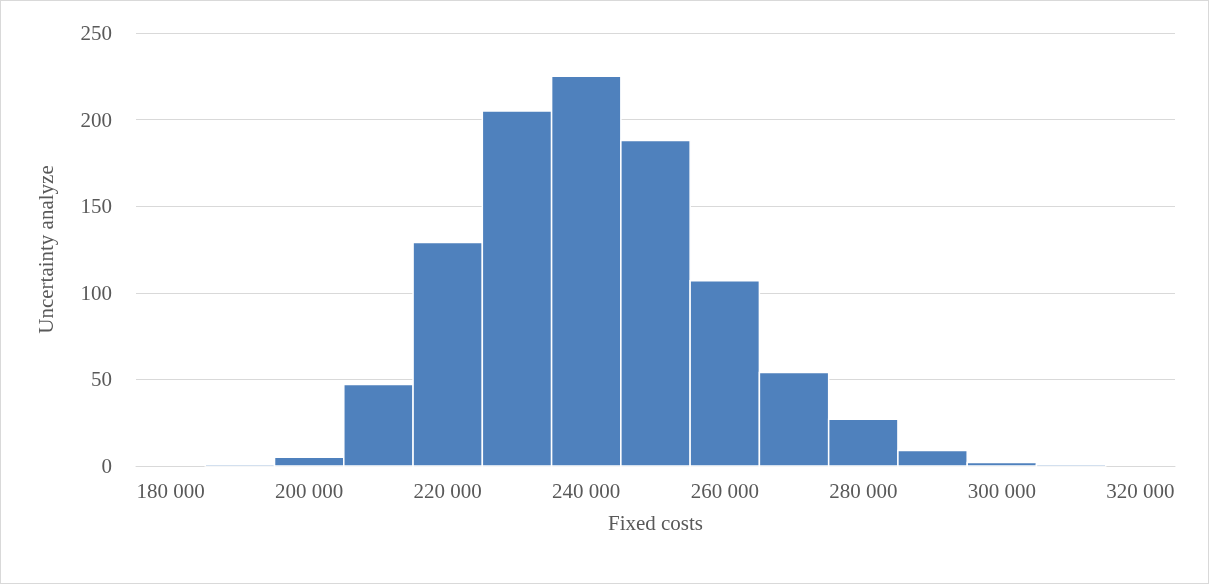 The image size is (1209, 584). Describe the element at coordinates (106, 466) in the screenshot. I see `y-tick-label: 0` at that location.